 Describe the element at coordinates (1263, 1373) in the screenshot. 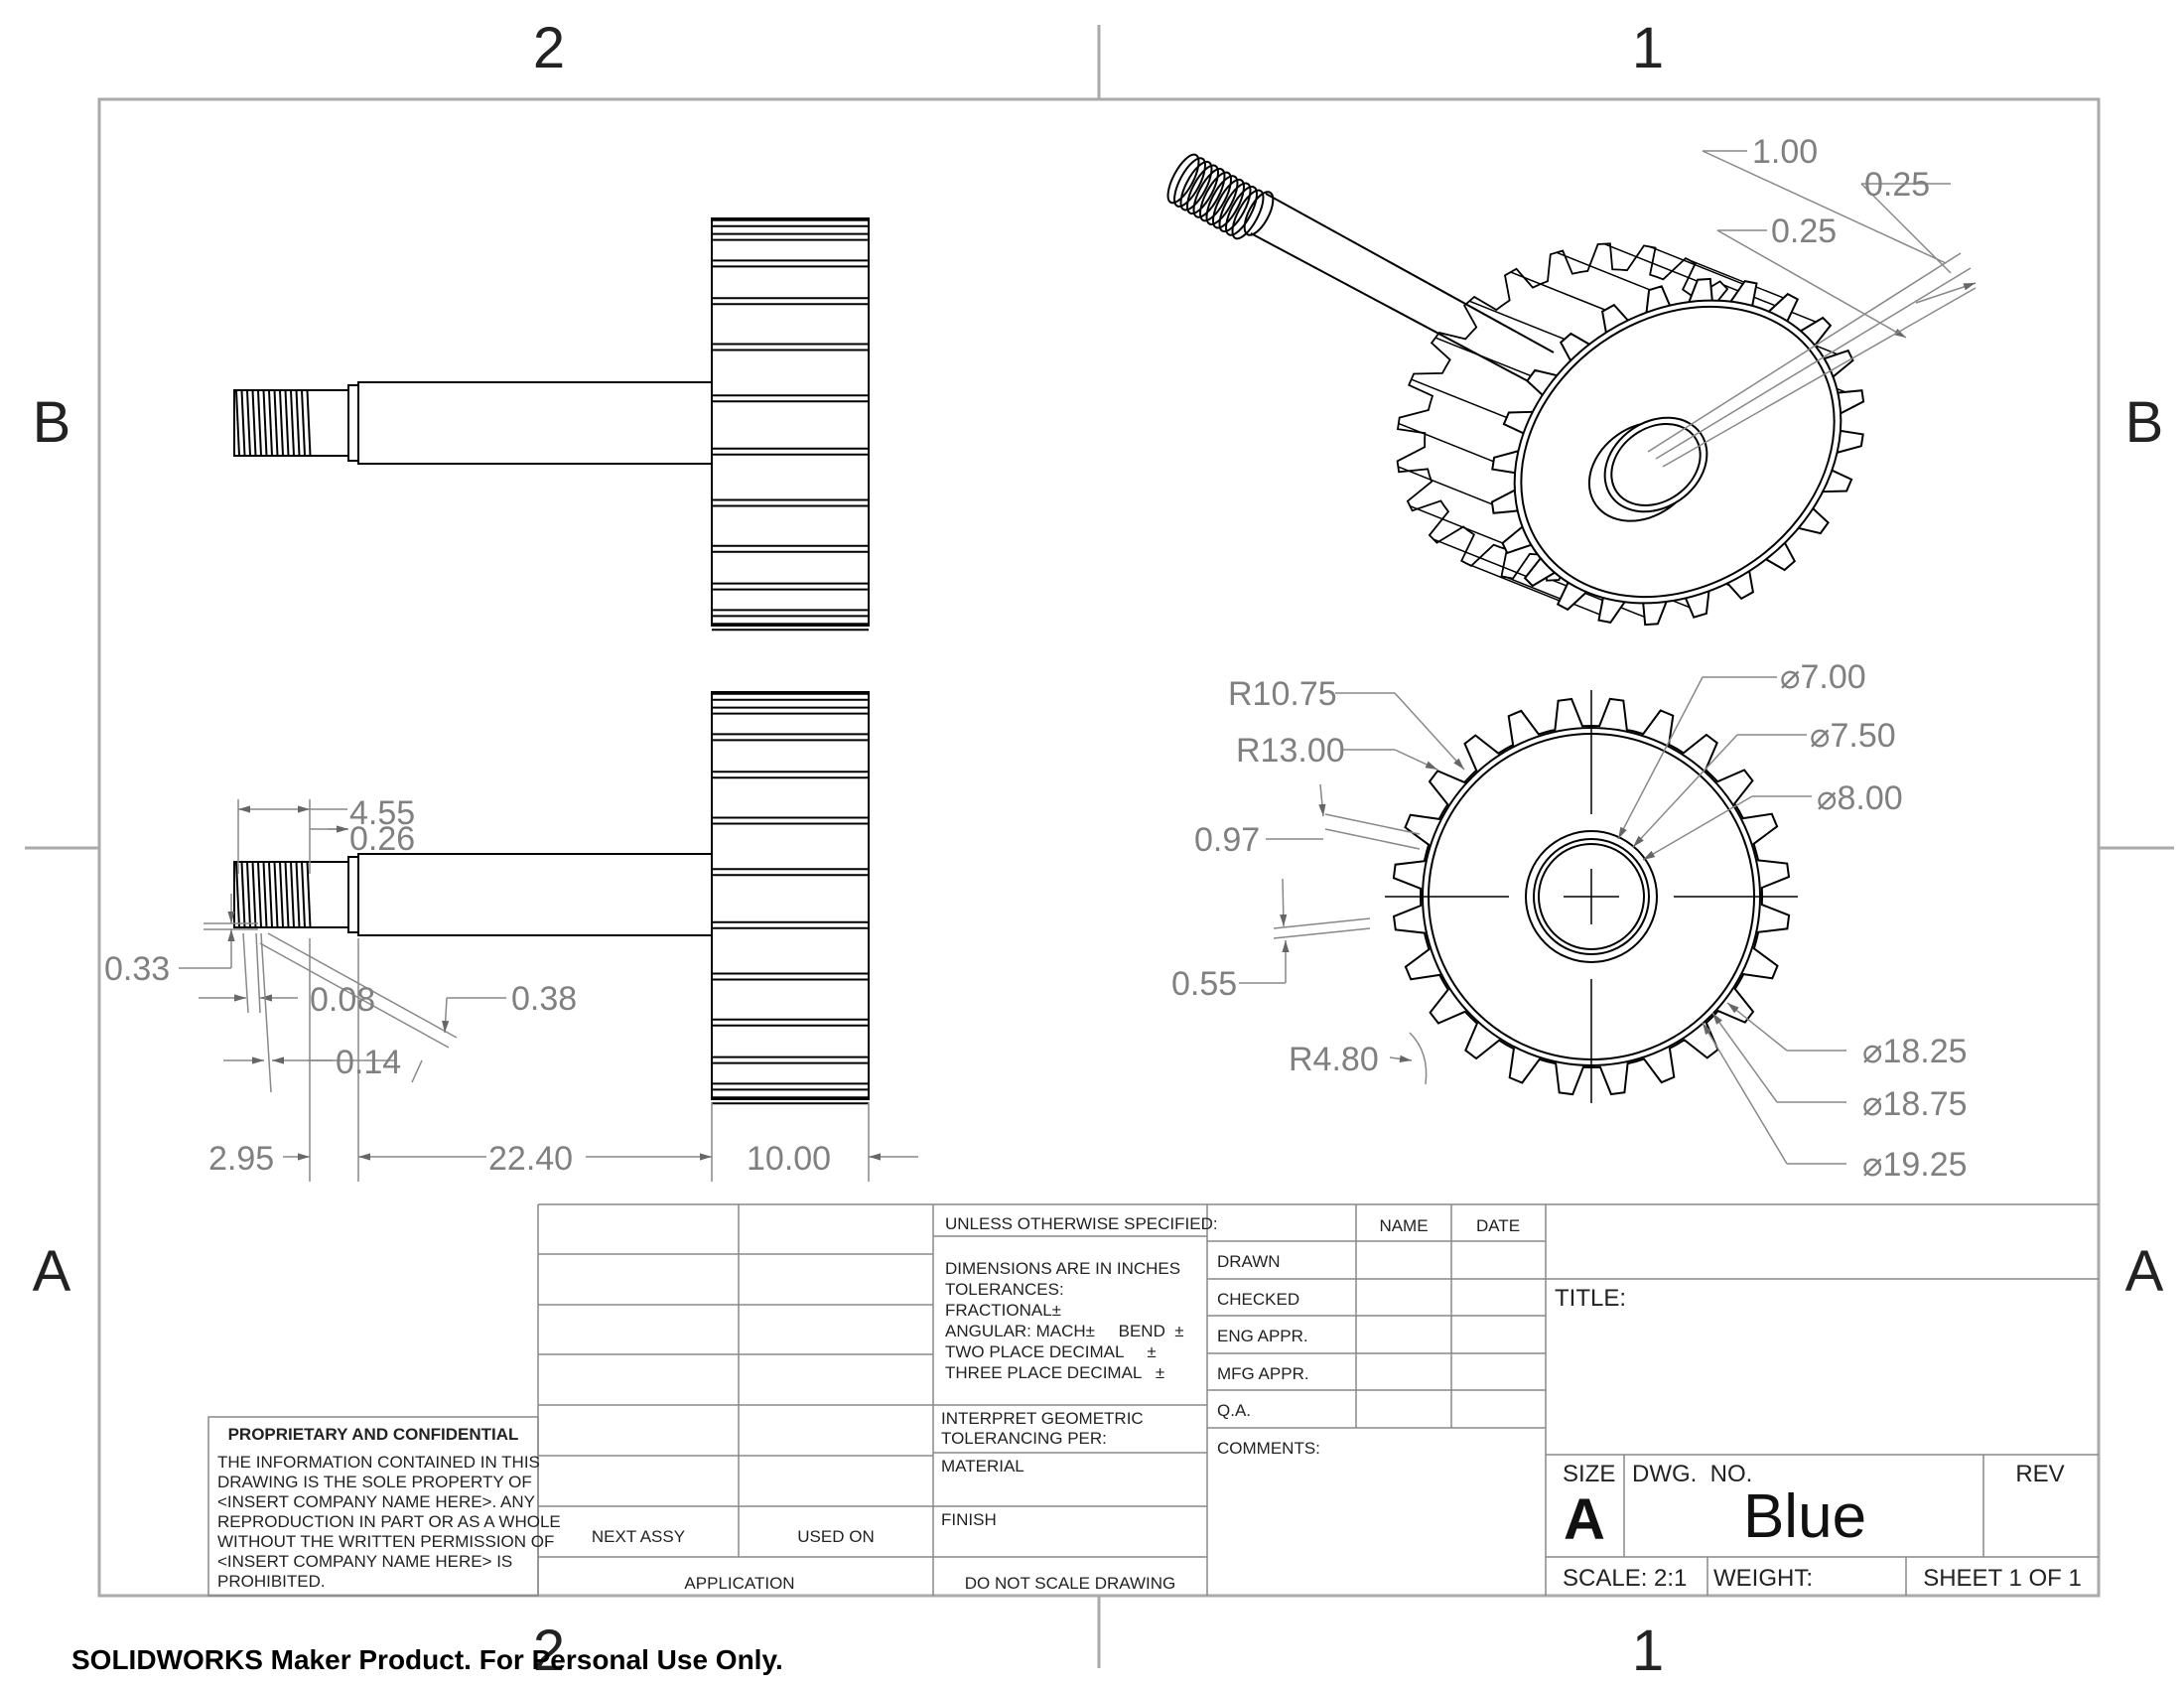

I see `approval-mfg: MFG APPR.` at that location.